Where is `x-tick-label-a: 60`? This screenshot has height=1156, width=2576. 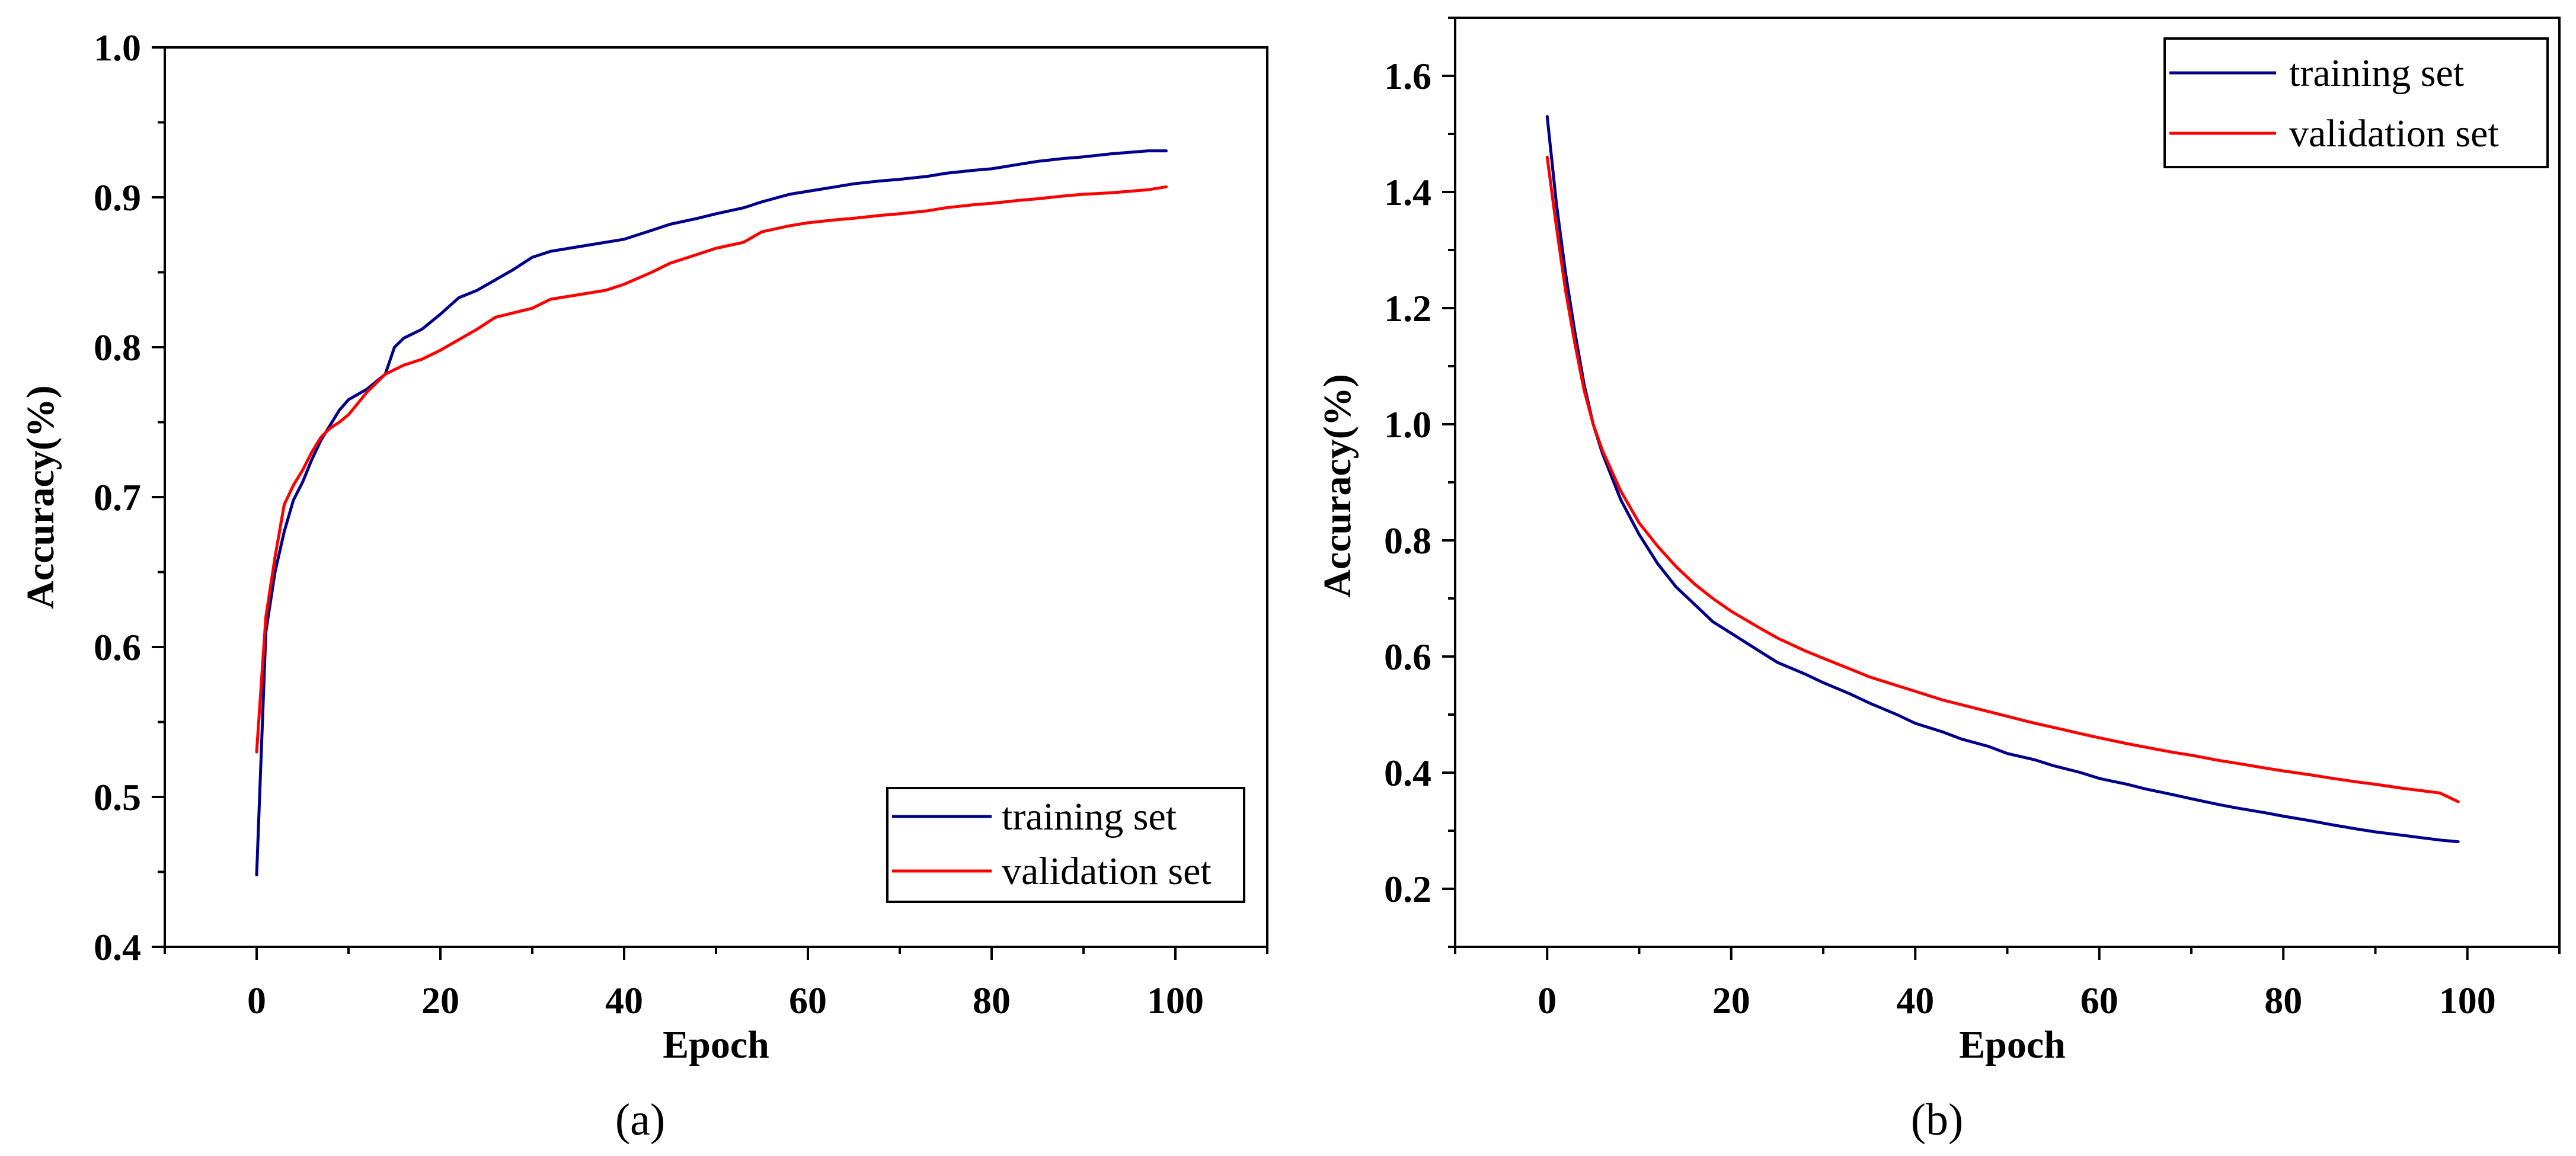 x-tick-label-a: 60 is located at coordinates (808, 1000).